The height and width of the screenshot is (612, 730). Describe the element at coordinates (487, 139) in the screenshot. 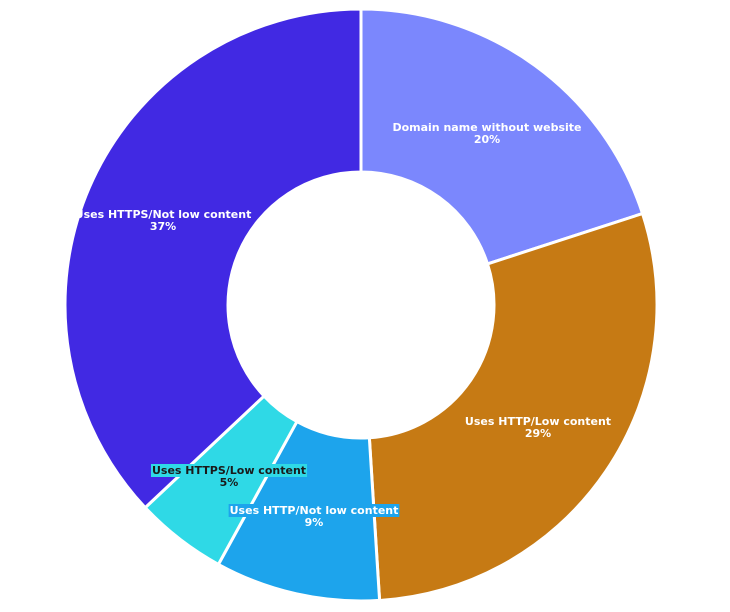

I see `slice-label-value: 20%` at that location.